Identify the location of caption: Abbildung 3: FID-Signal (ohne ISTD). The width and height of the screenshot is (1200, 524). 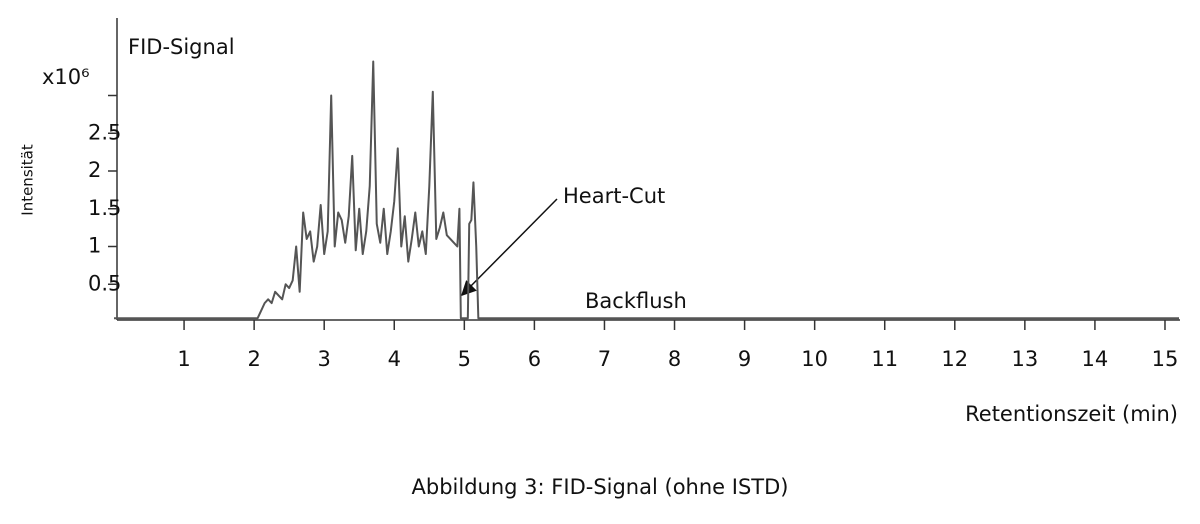
(600, 487).